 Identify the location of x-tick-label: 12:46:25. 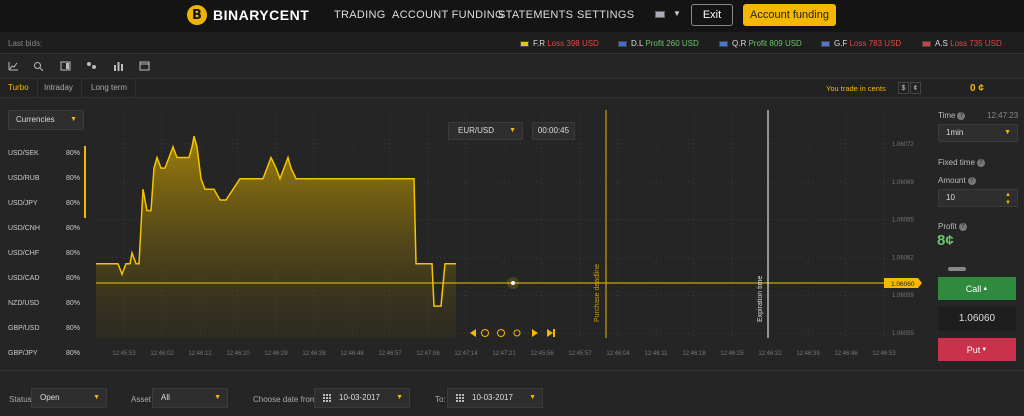
(732, 354).